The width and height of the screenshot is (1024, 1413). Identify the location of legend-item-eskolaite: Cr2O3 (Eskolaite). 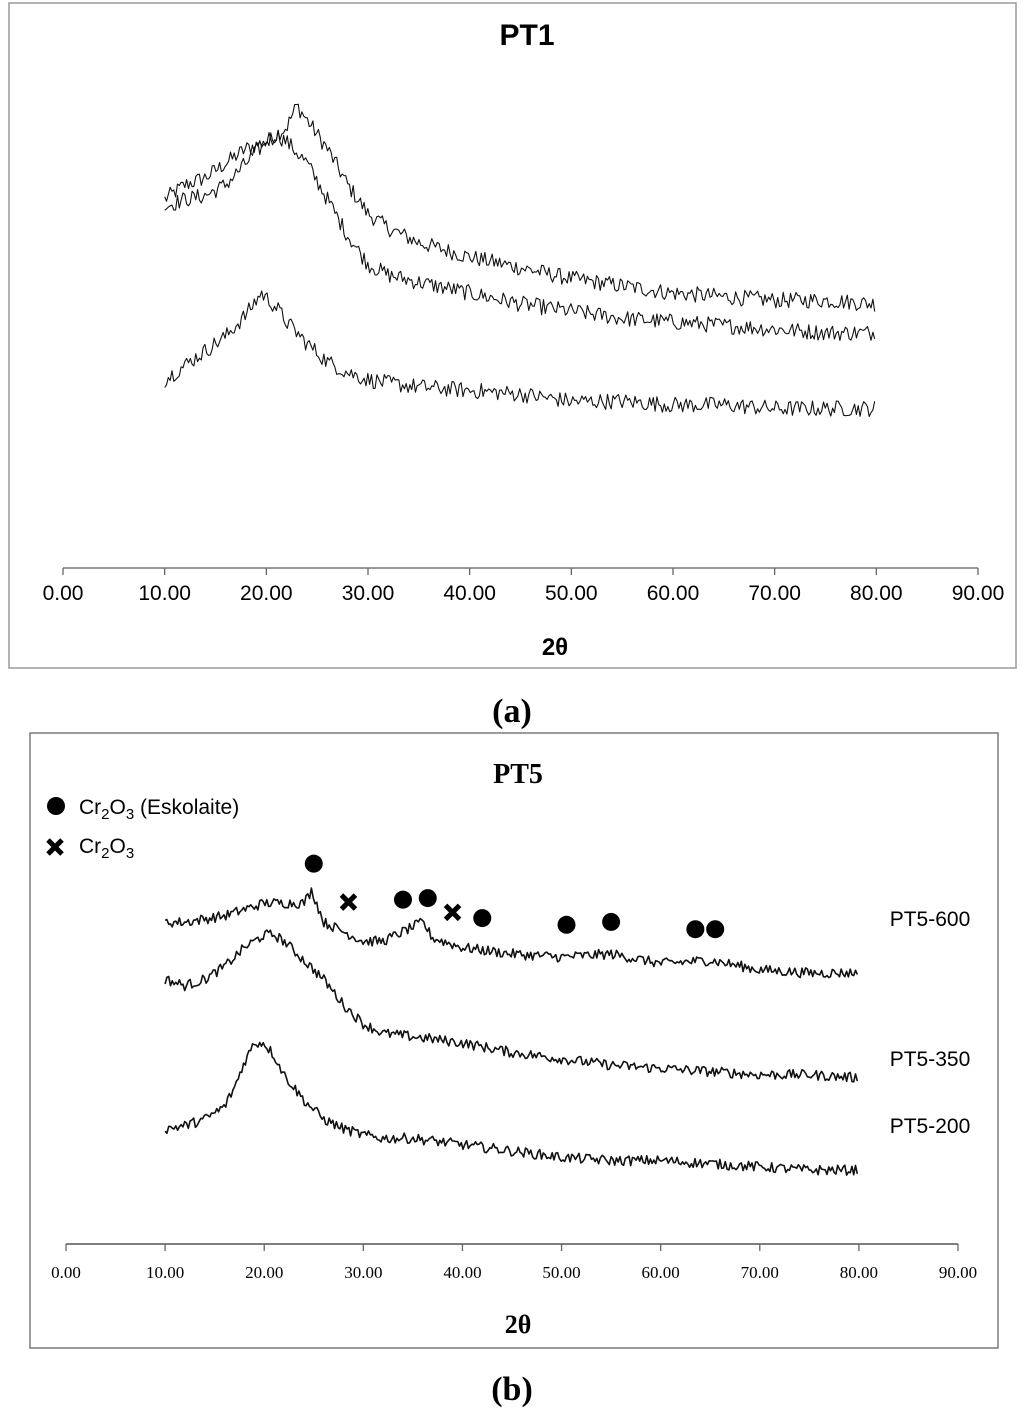
(143, 809).